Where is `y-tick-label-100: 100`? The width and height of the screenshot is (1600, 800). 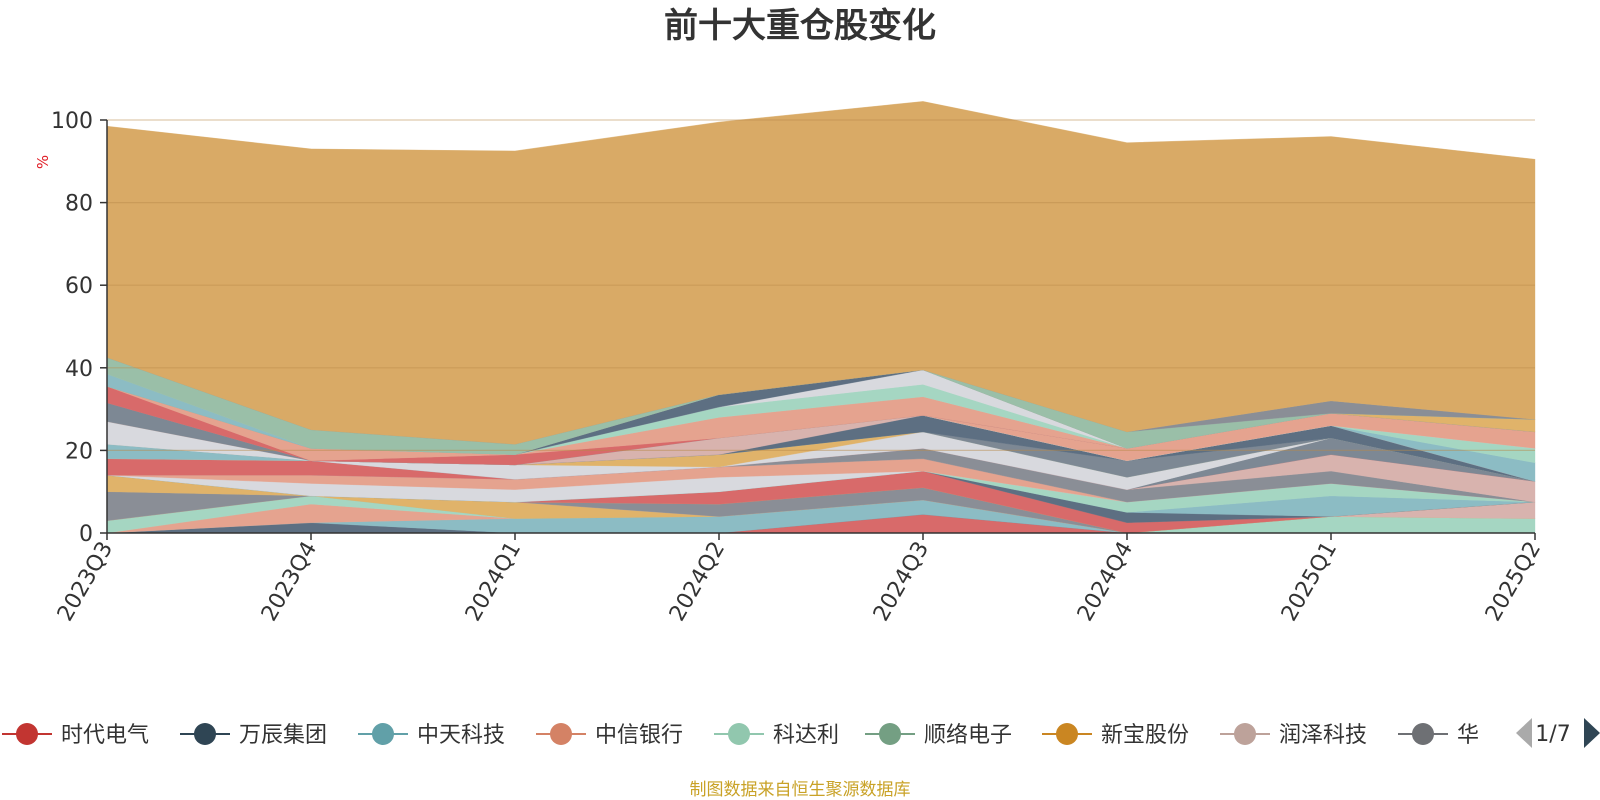 y-tick-label-100: 100 is located at coordinates (72, 121).